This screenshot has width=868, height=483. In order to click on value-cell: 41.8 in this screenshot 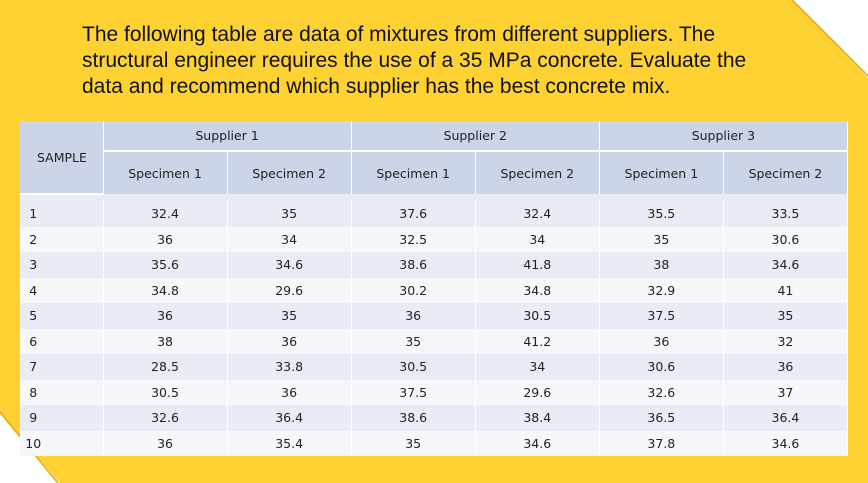, I will do `click(537, 265)`.